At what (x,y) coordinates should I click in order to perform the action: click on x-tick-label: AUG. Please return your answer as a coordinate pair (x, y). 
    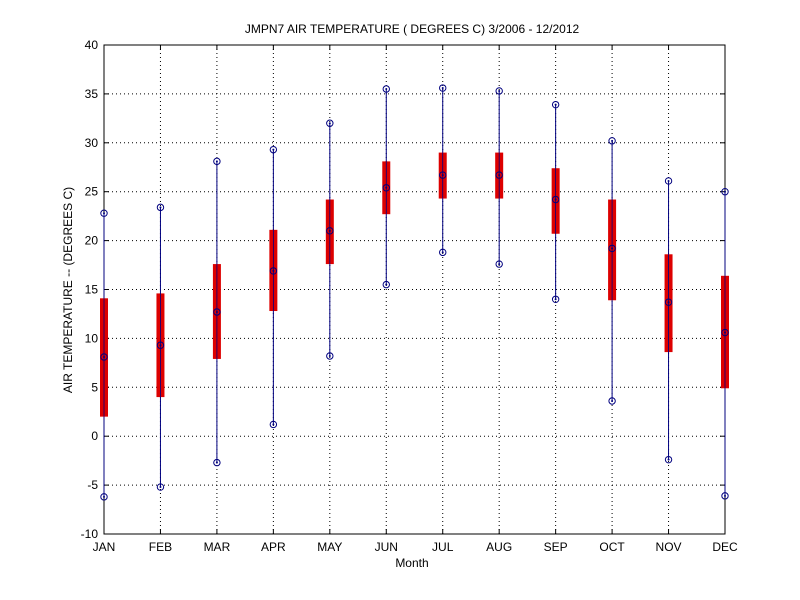
    Looking at the image, I should click on (499, 547).